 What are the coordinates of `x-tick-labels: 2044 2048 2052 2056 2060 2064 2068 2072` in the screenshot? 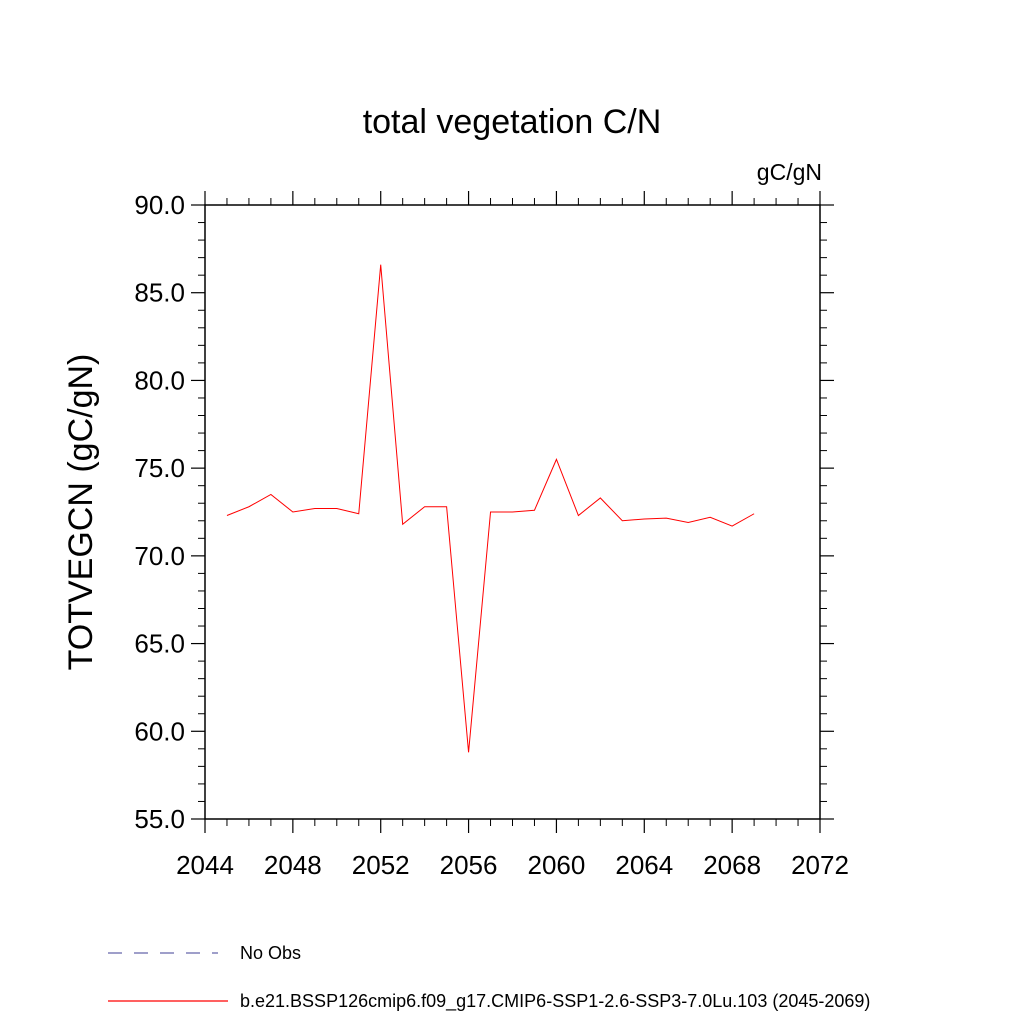 It's located at (512, 865).